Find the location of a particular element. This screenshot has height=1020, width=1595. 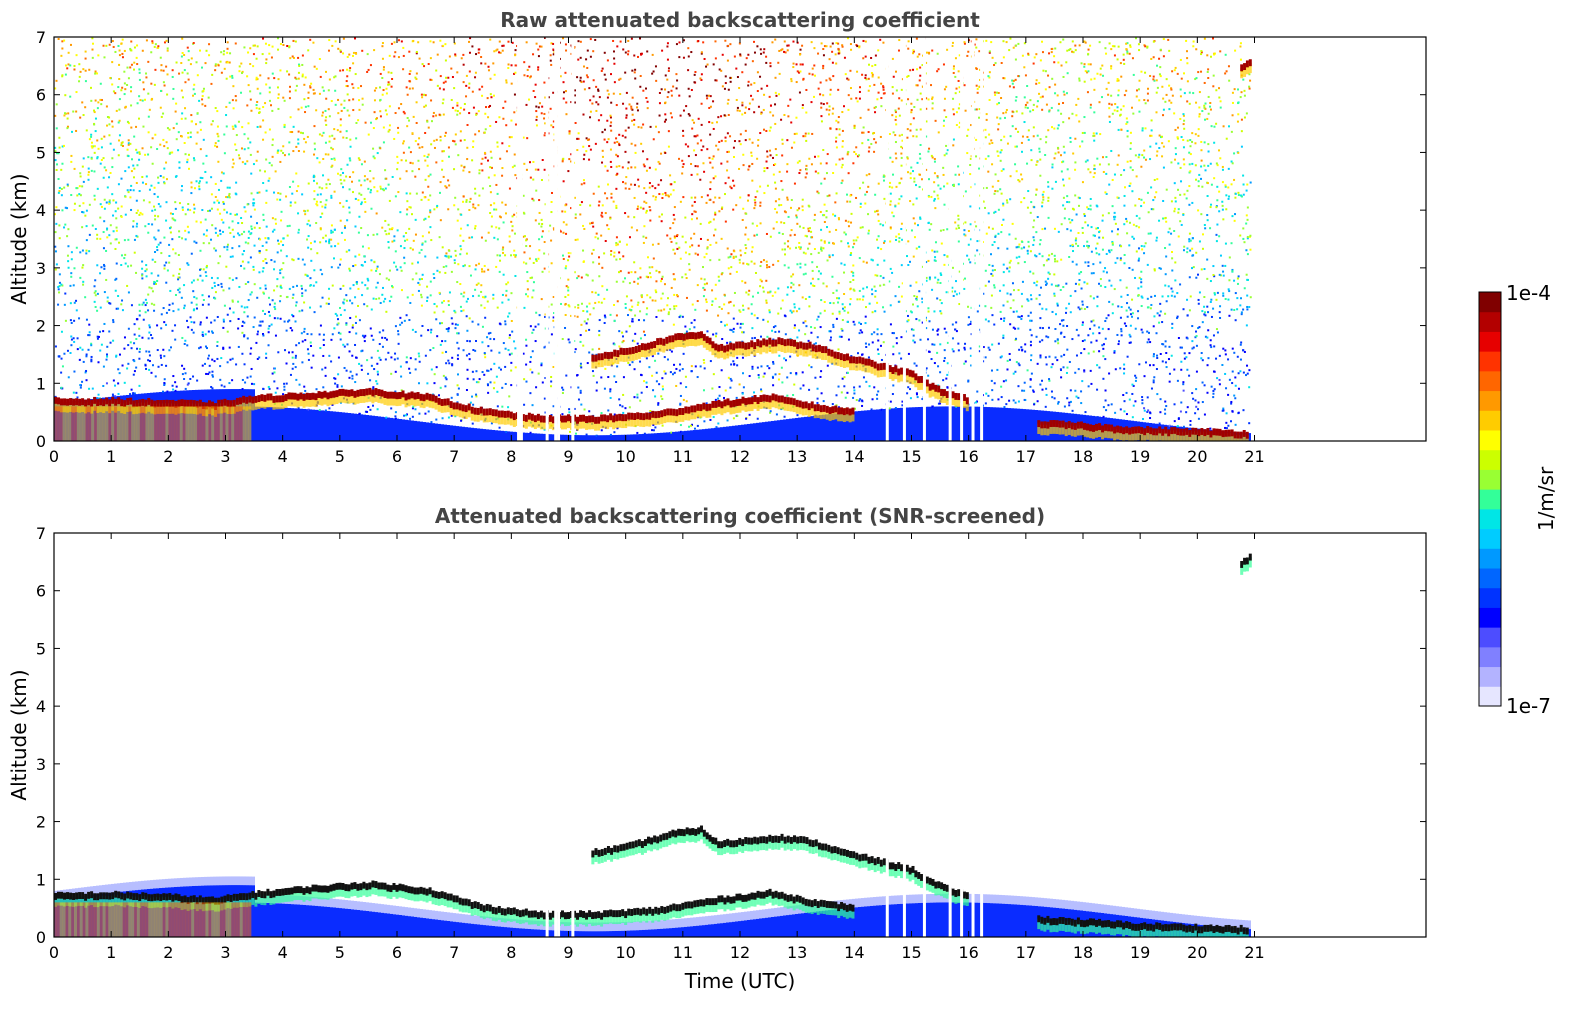

panel-screened-y-tick-label: 1 is located at coordinates (41, 879).